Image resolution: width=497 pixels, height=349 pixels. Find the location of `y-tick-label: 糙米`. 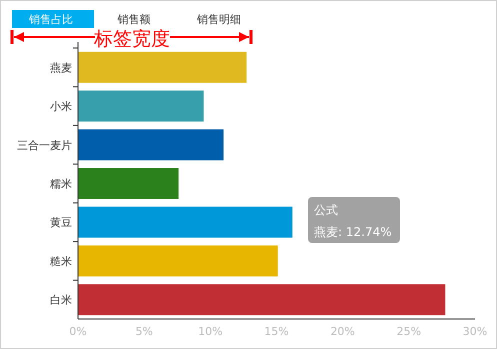

y-tick-label: 糙米 is located at coordinates (61, 261).